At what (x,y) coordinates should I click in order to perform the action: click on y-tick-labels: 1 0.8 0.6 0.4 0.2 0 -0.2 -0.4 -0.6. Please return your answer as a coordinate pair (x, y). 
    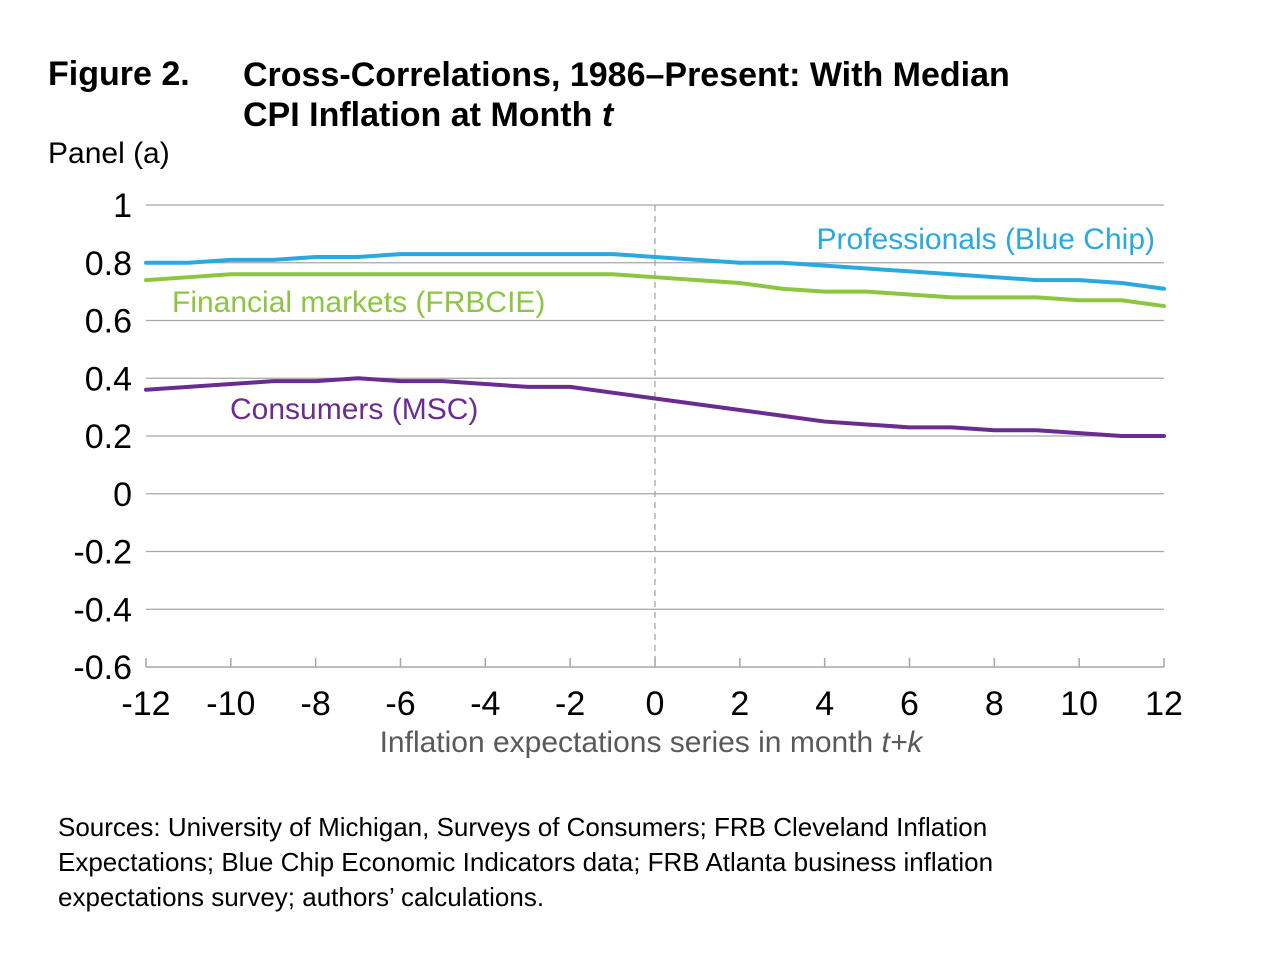
    Looking at the image, I should click on (102, 437).